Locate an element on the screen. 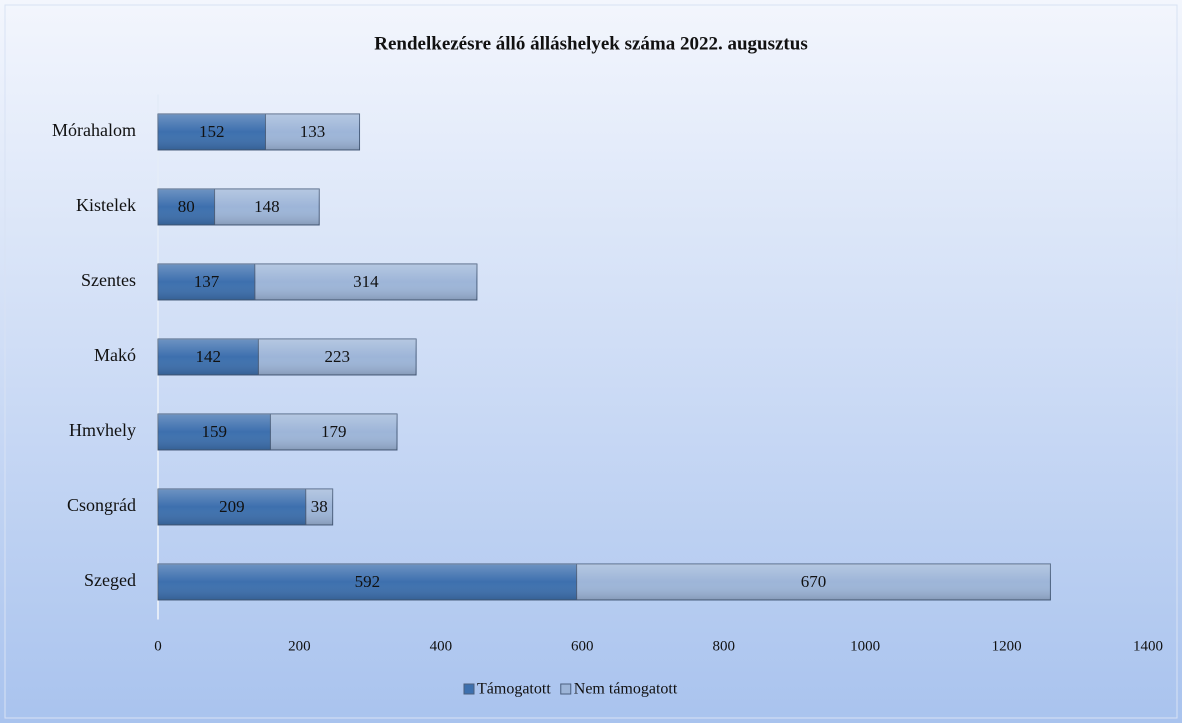 The height and width of the screenshot is (728, 1182). legend-label: Nem támogatott is located at coordinates (626, 689).